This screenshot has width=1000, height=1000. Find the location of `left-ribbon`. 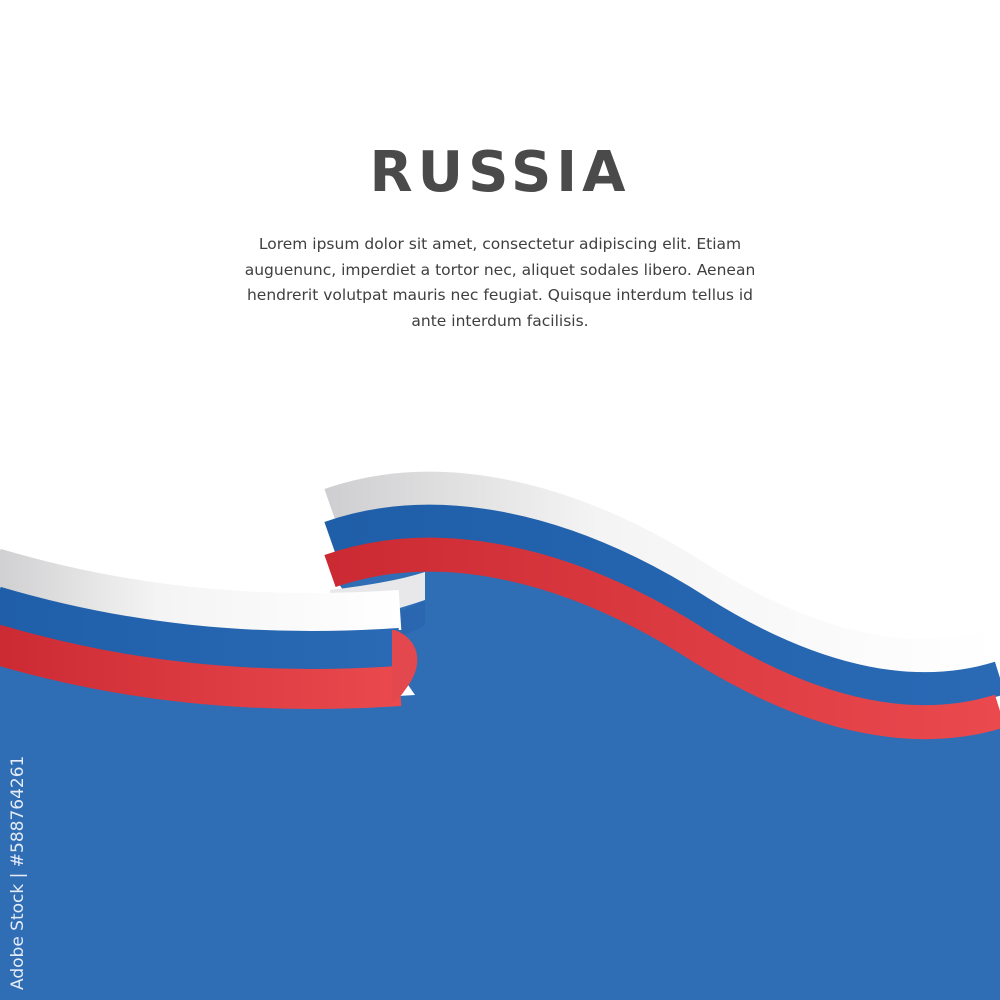

left-ribbon is located at coordinates (201, 629).